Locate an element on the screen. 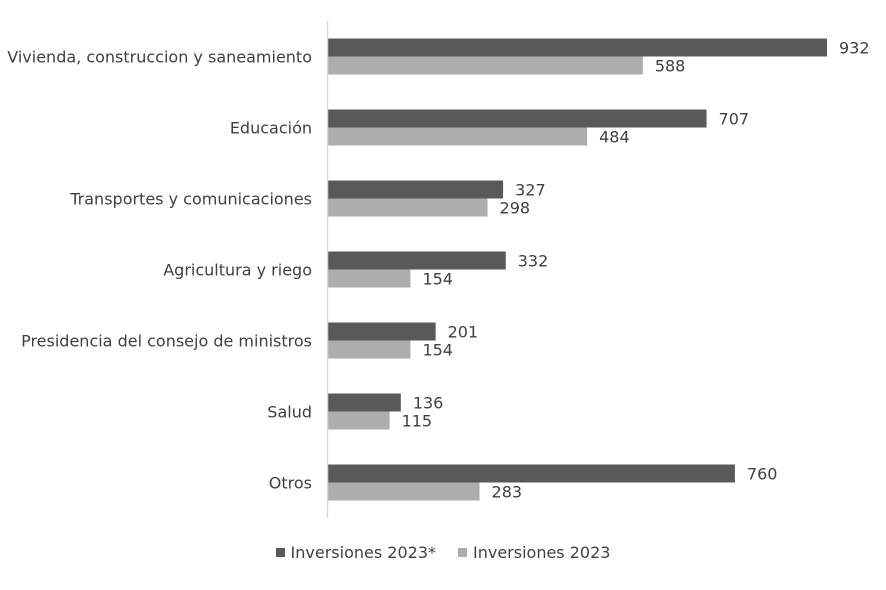 The height and width of the screenshot is (590, 886). legend-item-series-1: Inversiones 2023* is located at coordinates (355, 552).